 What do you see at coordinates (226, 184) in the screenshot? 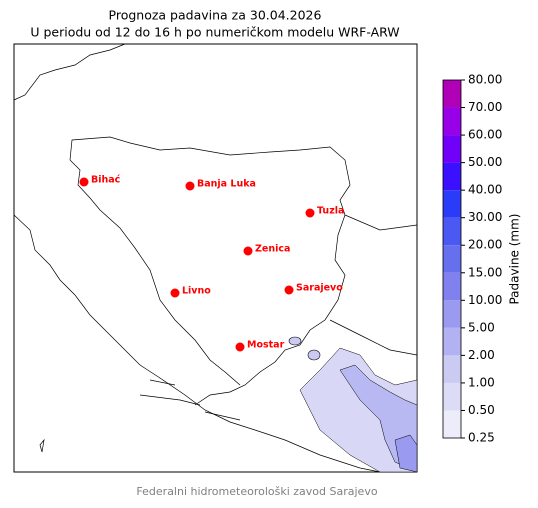
I see `city-label: Banja Luka` at bounding box center [226, 184].